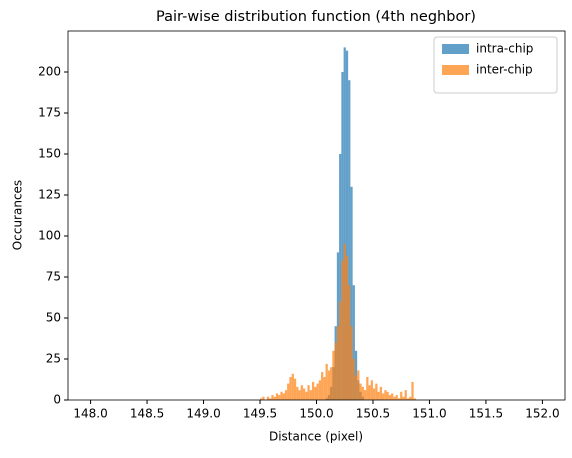  Describe the element at coordinates (53, 318) in the screenshot. I see `y-tick-label: 50` at that location.